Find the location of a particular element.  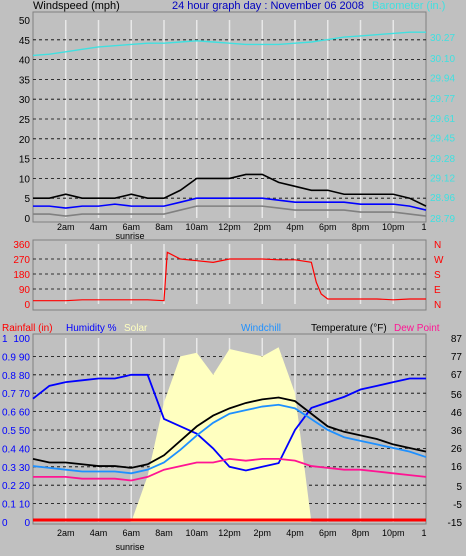

dewpoint-legend: Dew Point is located at coordinates (417, 328).